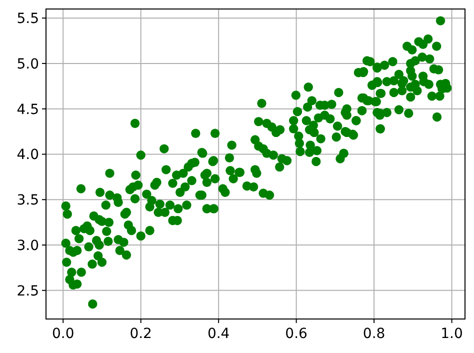 Image resolution: width=474 pixels, height=353 pixels. Describe the element at coordinates (27, 291) in the screenshot. I see `y-tick-label: 2.5` at that location.